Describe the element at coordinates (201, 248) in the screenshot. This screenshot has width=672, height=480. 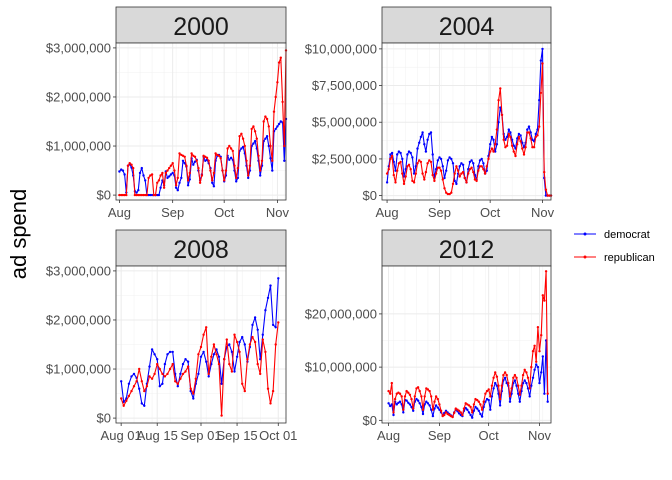
I see `facet-strip` at that location.